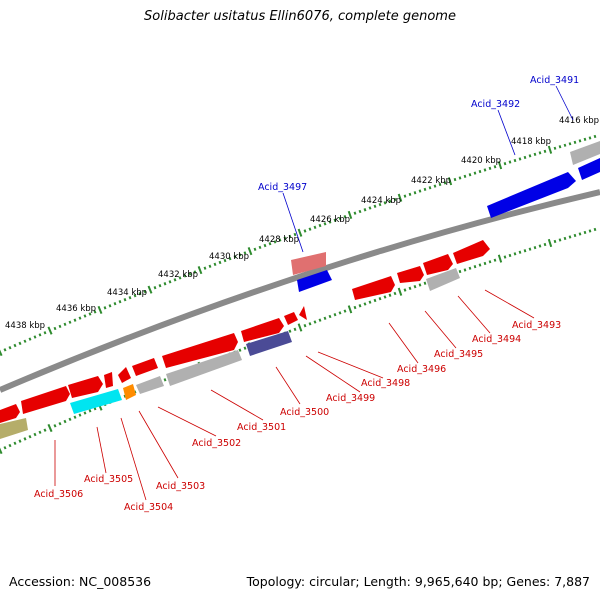 Image resolution: width=600 pixels, height=600 pixels. Describe the element at coordinates (536, 325) in the screenshot. I see `label-acid-3493: Acid_3493` at that location.